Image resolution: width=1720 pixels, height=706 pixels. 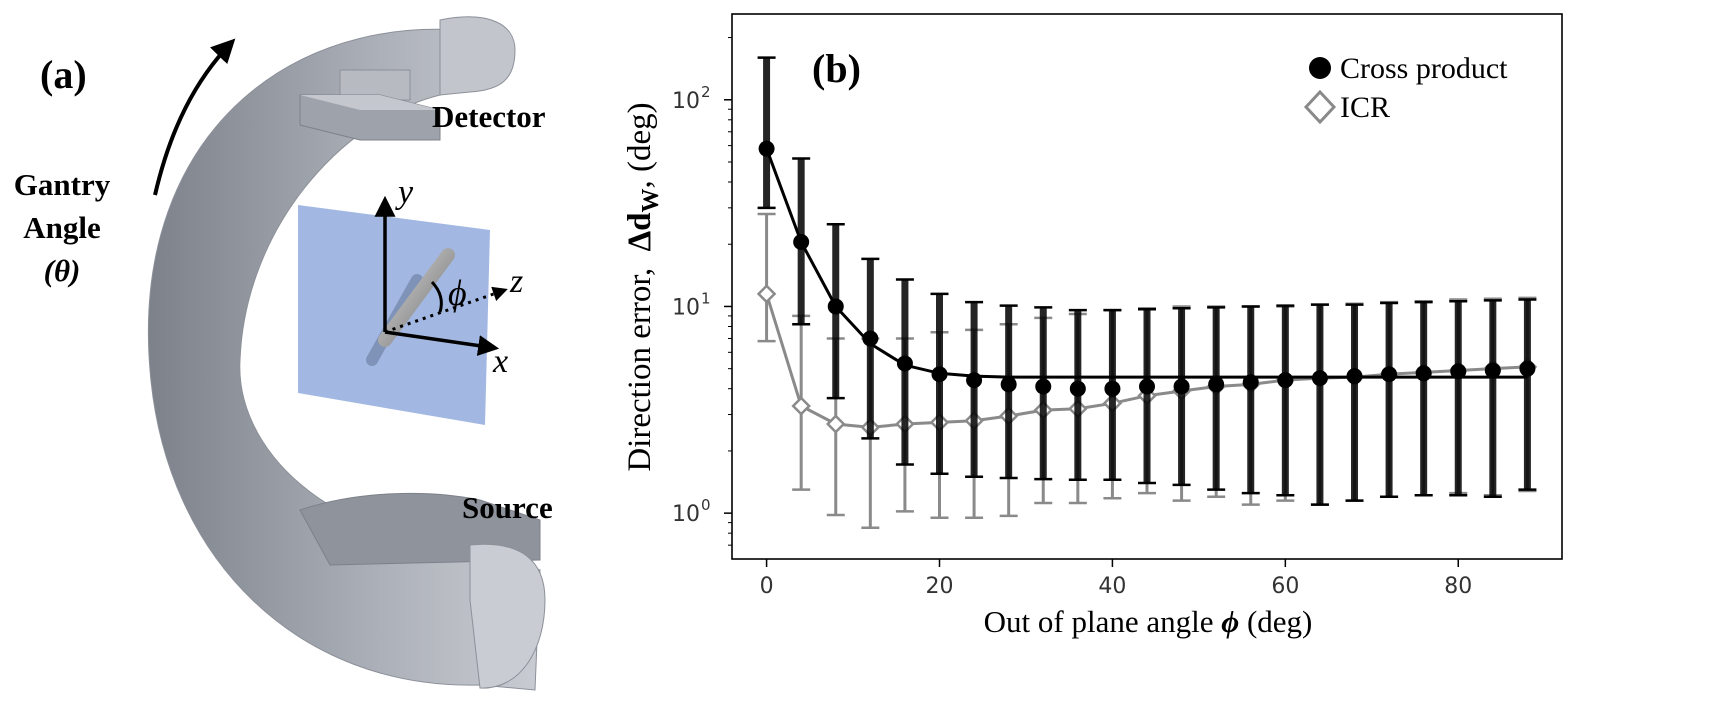 I want to click on y-tick-label-exponent: 0, so click(x=706, y=505).